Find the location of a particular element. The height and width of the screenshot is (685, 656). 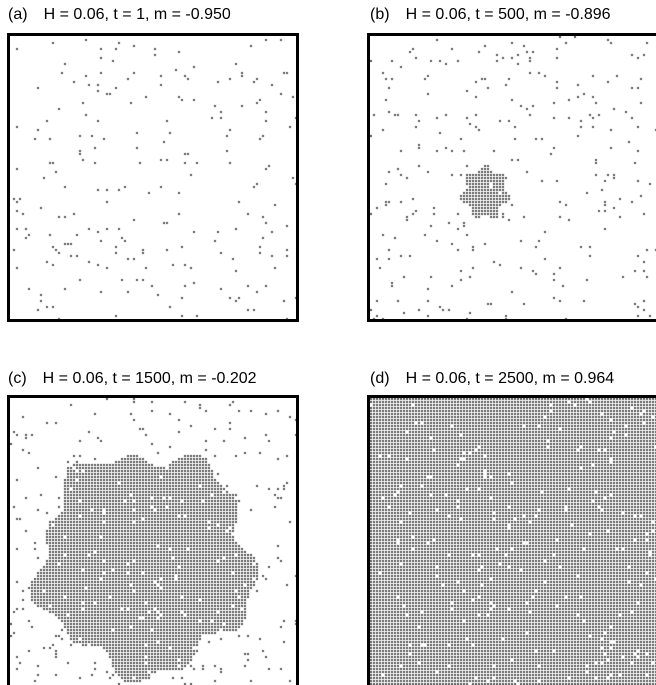

panel-d-label: (d) is located at coordinates (380, 378).